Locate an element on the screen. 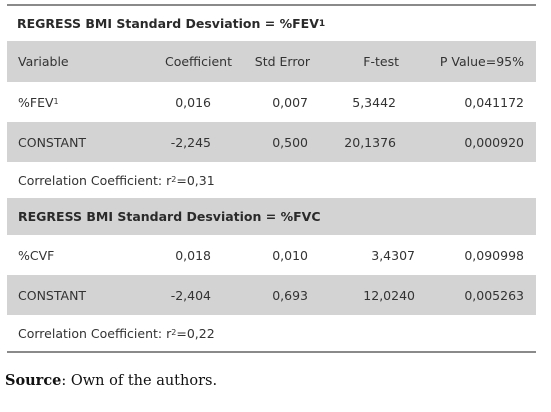 The image size is (551, 412). row-std-error: 0,693 is located at coordinates (290, 295).